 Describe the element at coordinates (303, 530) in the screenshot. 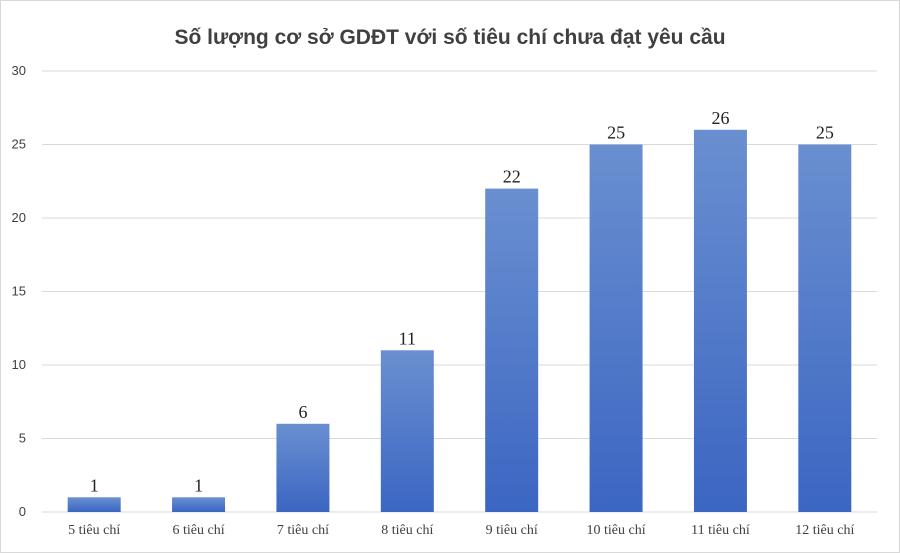

I see `category-label: 7 tiêu chí` at that location.